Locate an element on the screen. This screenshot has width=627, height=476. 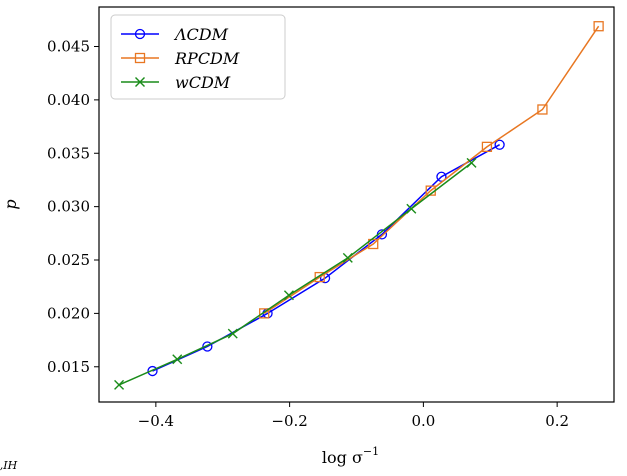
y-tick-label: 0.015 is located at coordinates (68, 367).